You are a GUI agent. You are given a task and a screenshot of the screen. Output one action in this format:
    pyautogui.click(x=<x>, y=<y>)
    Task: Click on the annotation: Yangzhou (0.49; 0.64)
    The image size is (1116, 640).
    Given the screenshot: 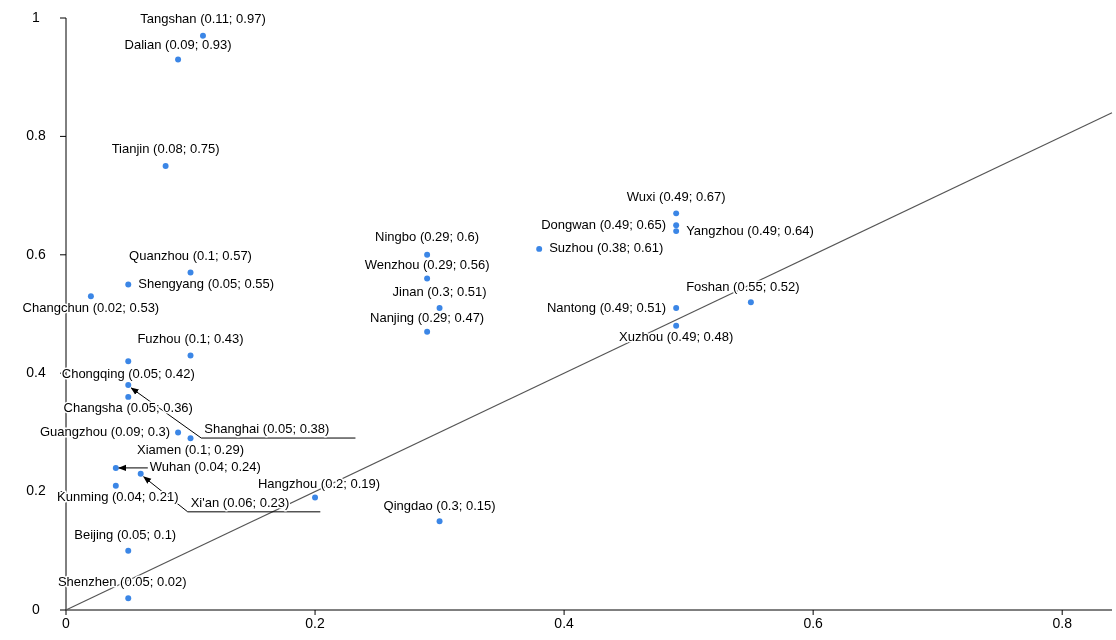 What is the action you would take?
    pyautogui.click(x=750, y=230)
    